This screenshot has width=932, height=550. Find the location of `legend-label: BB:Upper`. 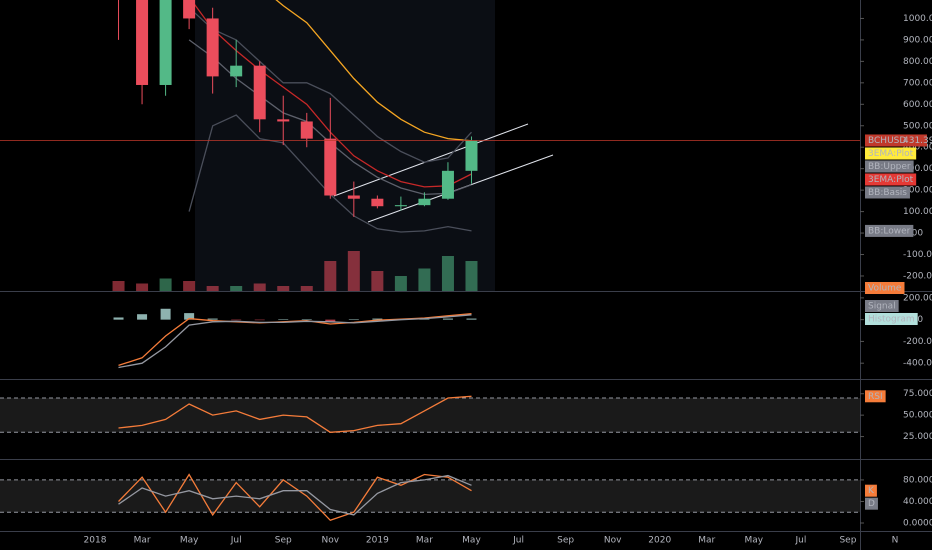

legend-label: BB:Upper is located at coordinates (889, 167).